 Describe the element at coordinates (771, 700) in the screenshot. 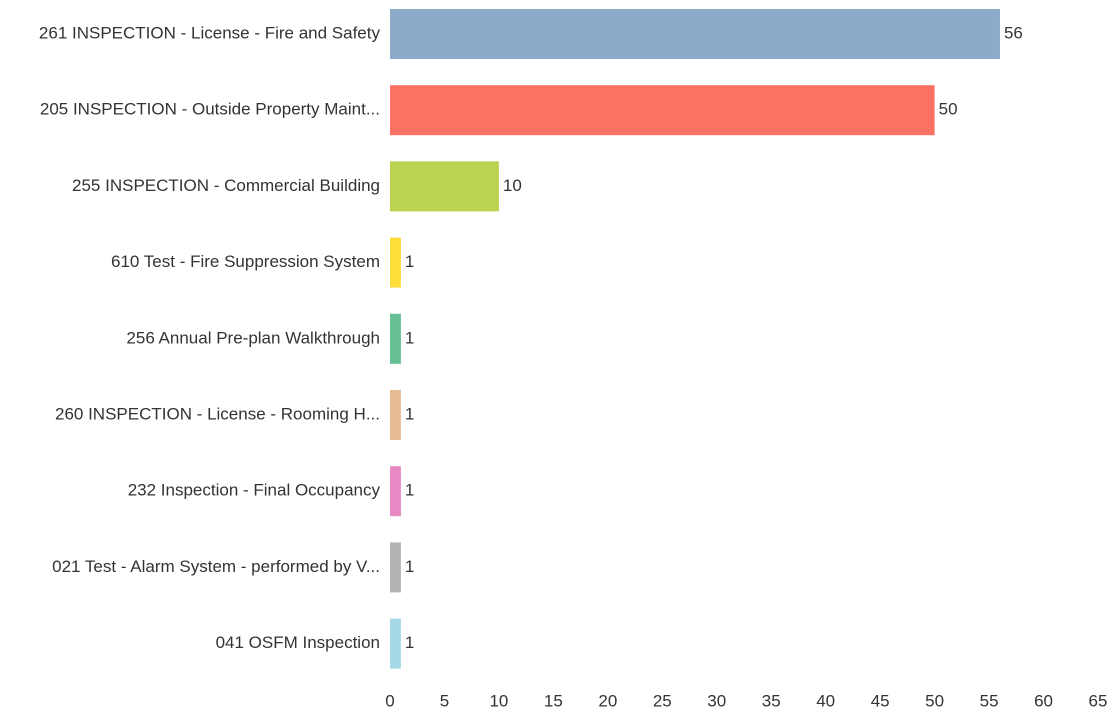

I see `x-tick-label: 35` at that location.